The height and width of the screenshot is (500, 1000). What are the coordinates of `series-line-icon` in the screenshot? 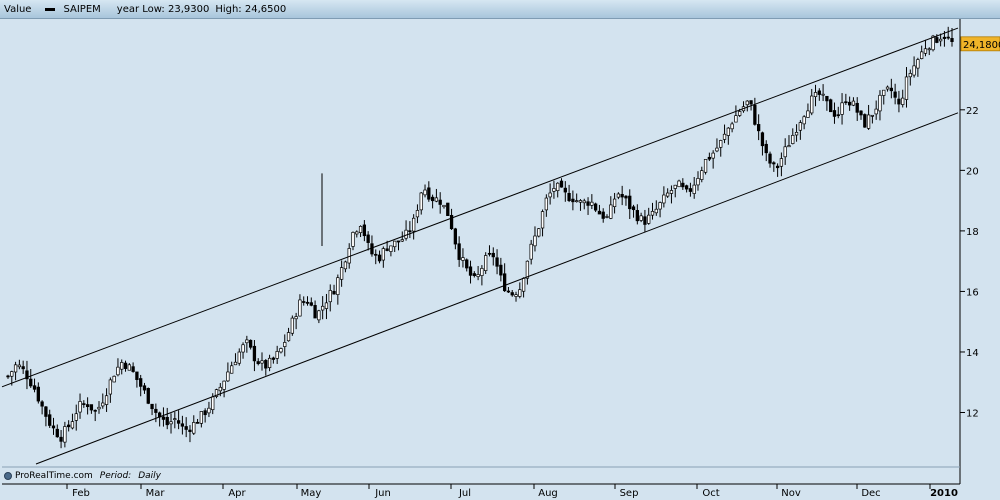 It's located at (50, 9).